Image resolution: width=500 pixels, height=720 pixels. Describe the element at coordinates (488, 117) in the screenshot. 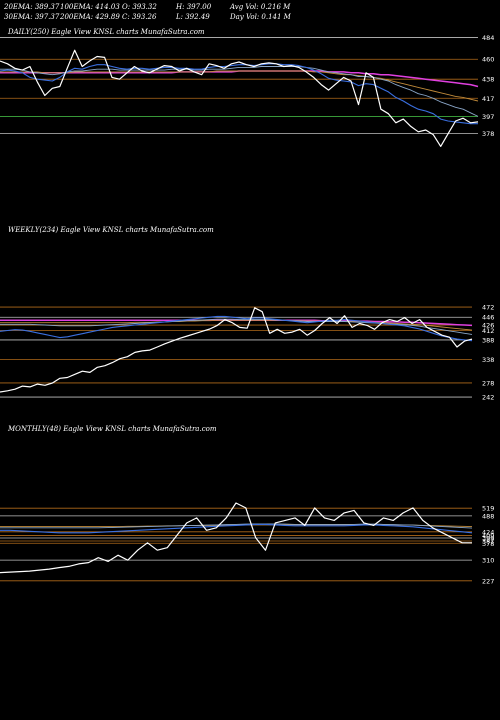

I see `y-tick-label: 397` at that location.